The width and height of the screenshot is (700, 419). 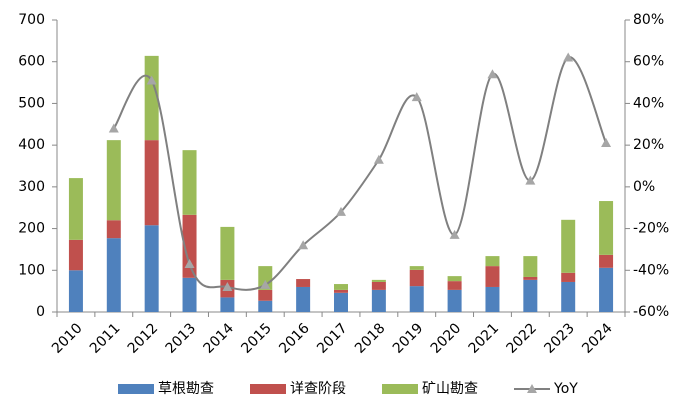 What do you see at coordinates (31, 187) in the screenshot?
I see `y-tick-label: 300` at bounding box center [31, 187].